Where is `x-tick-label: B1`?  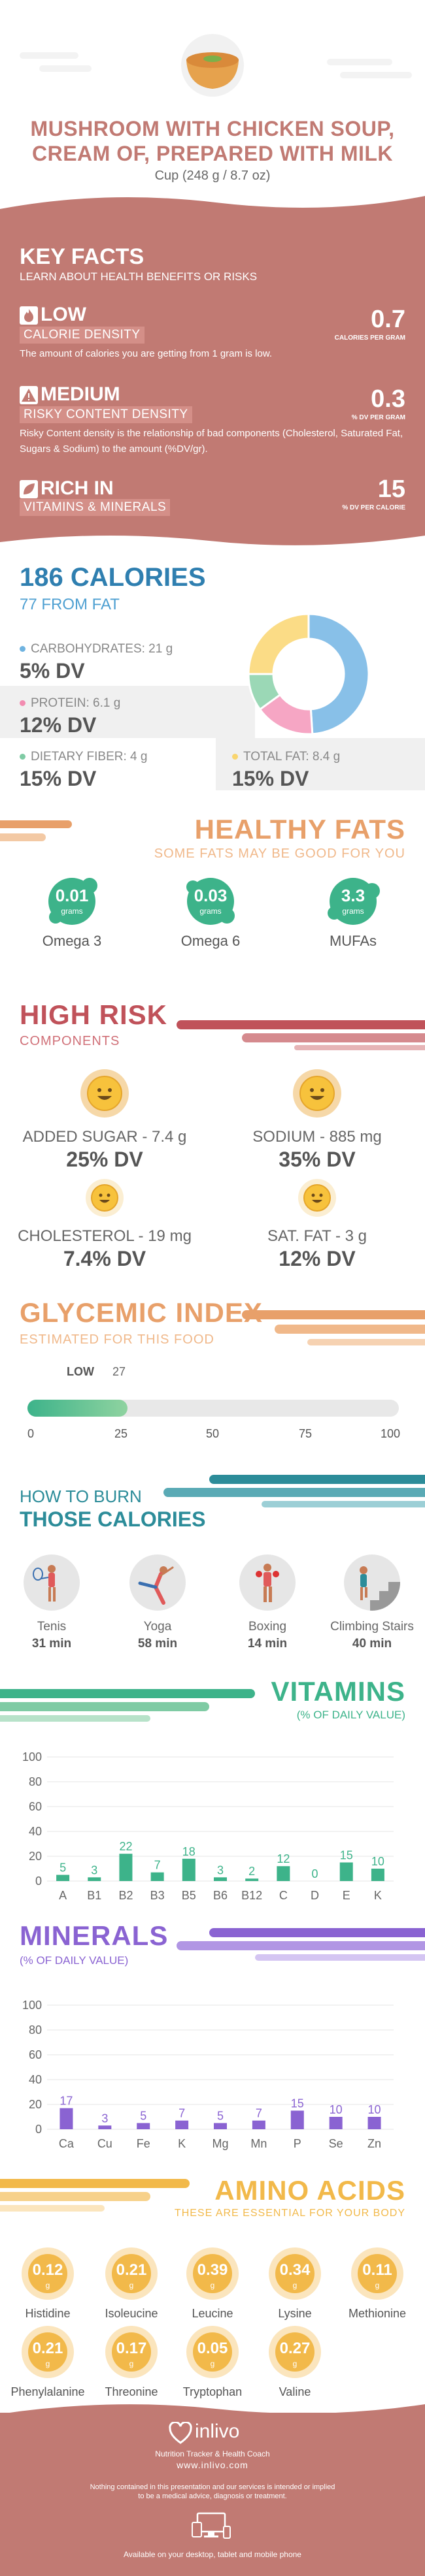
x-tick-label: B1 is located at coordinates (94, 1895).